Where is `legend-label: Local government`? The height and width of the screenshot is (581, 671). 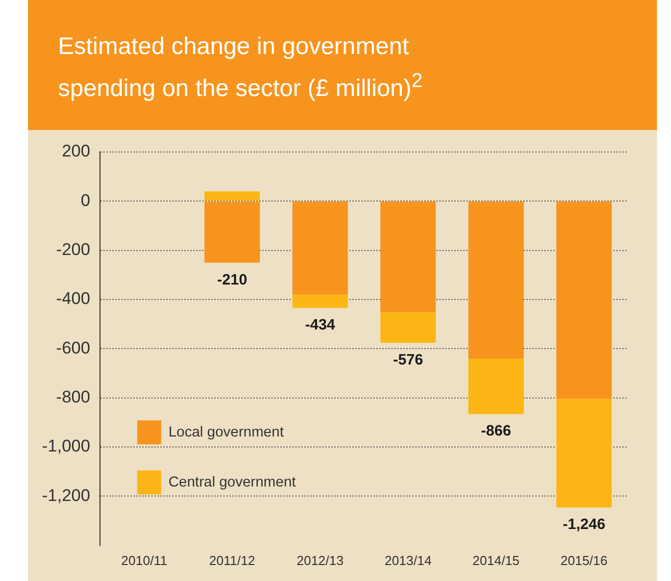
legend-label: Local government is located at coordinates (226, 432).